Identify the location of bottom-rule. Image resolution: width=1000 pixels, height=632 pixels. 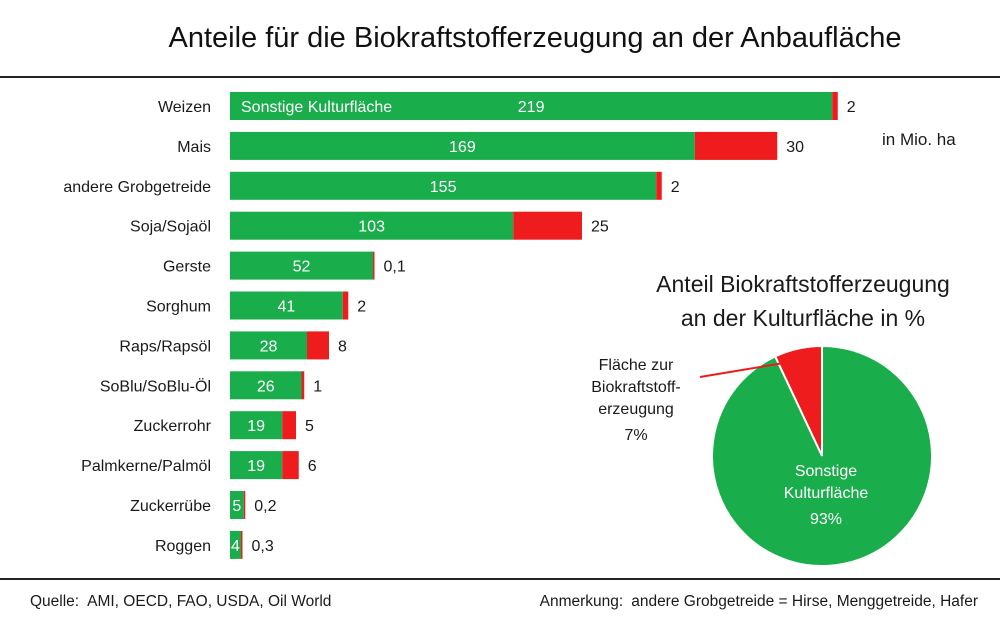
(500, 579).